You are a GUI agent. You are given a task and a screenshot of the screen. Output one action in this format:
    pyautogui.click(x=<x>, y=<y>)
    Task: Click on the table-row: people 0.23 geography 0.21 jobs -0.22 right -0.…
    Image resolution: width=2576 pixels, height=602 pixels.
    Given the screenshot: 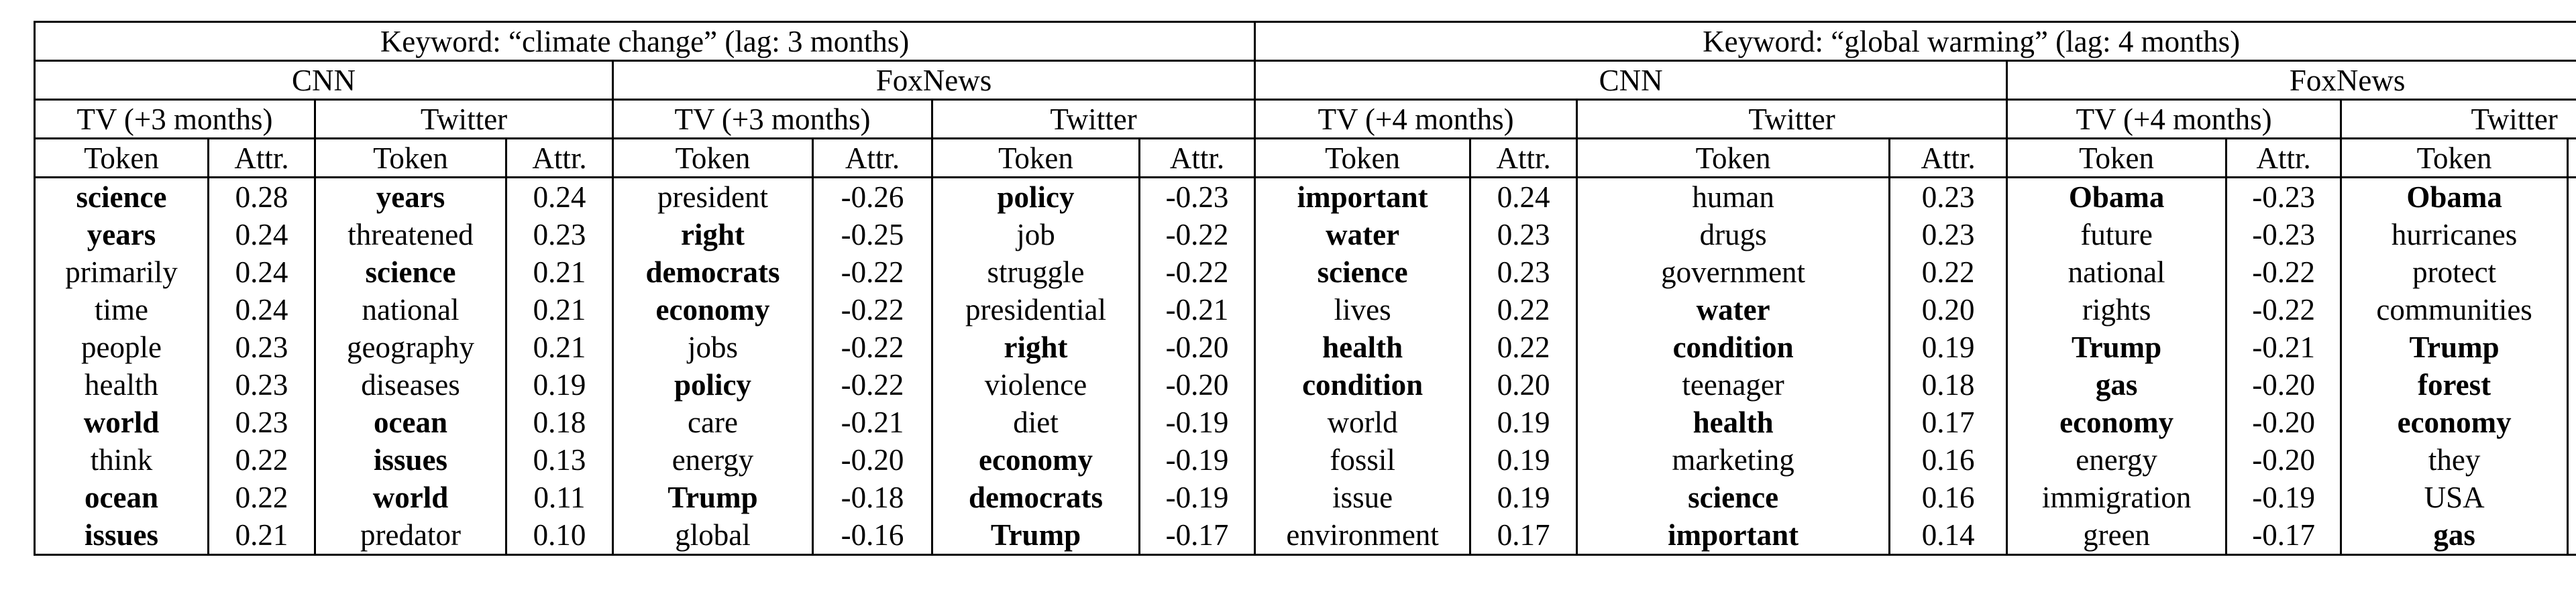 What is the action you would take?
    pyautogui.click(x=1305, y=347)
    